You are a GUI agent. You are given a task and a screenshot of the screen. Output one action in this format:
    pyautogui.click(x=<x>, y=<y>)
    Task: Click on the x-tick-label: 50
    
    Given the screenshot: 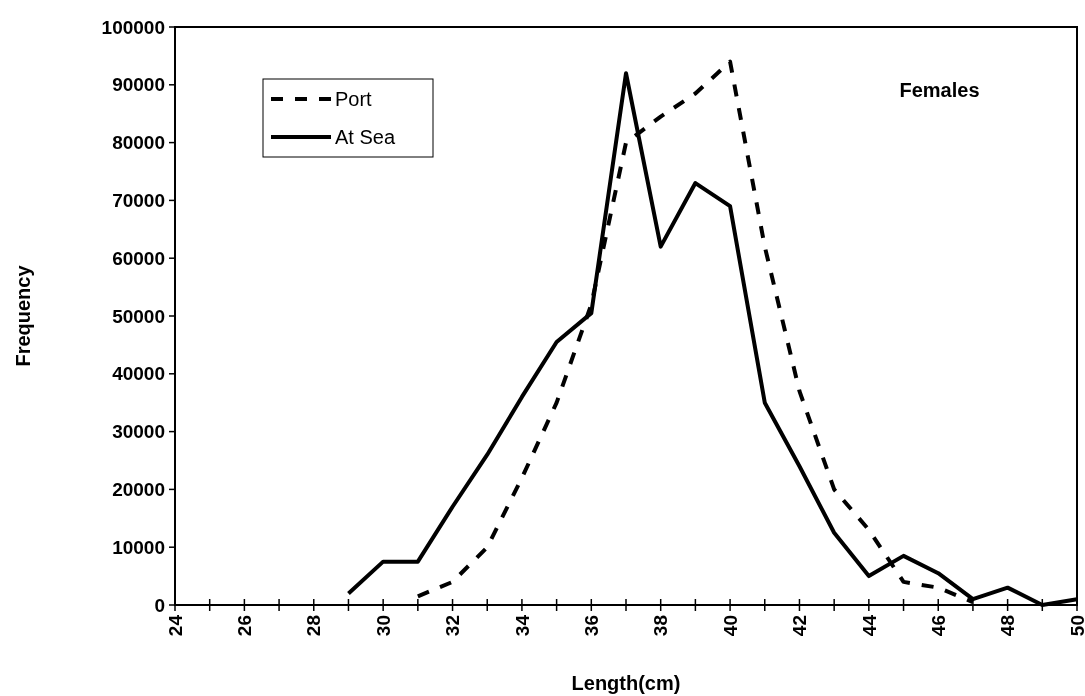 What is the action you would take?
    pyautogui.click(x=1075, y=626)
    